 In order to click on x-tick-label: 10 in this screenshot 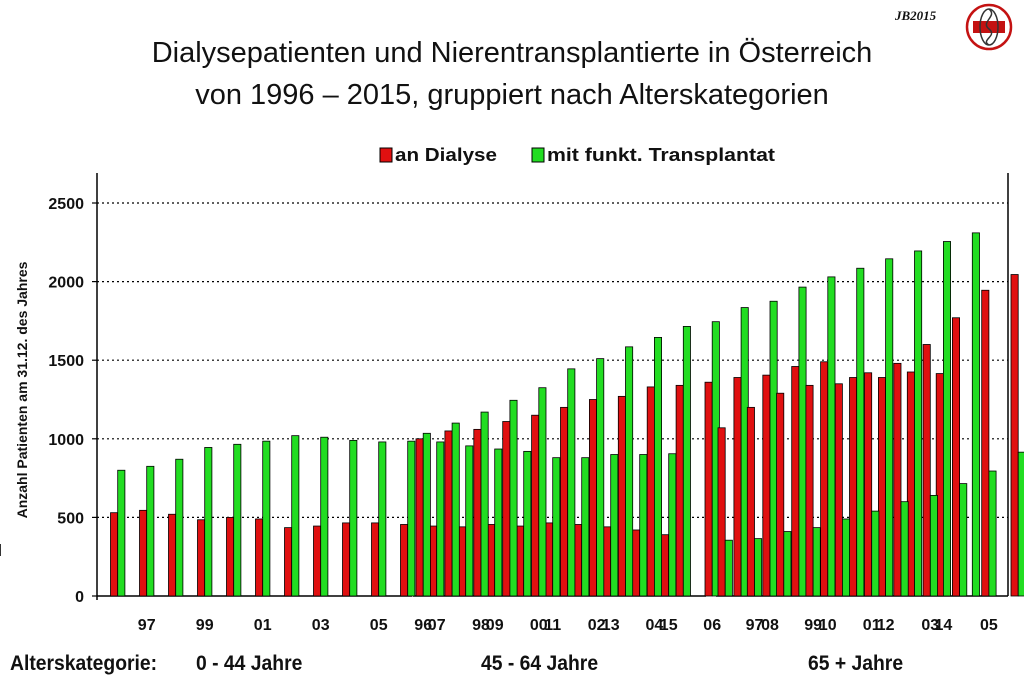, I will do `click(828, 625)`.